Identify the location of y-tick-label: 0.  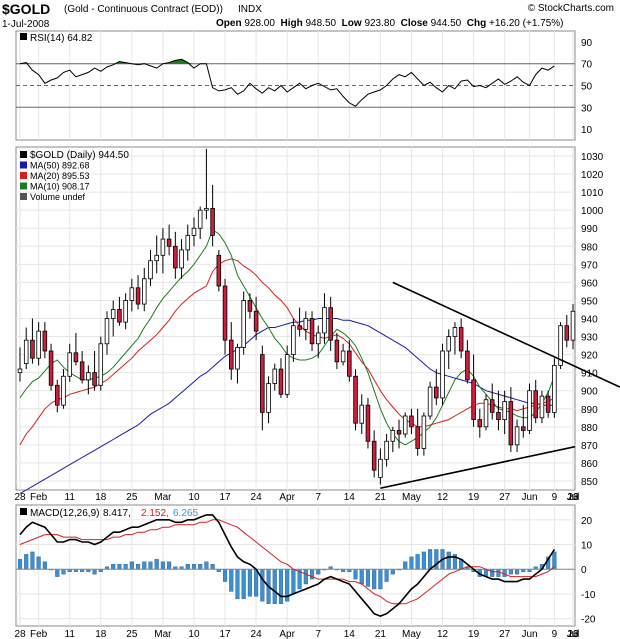
(584, 570).